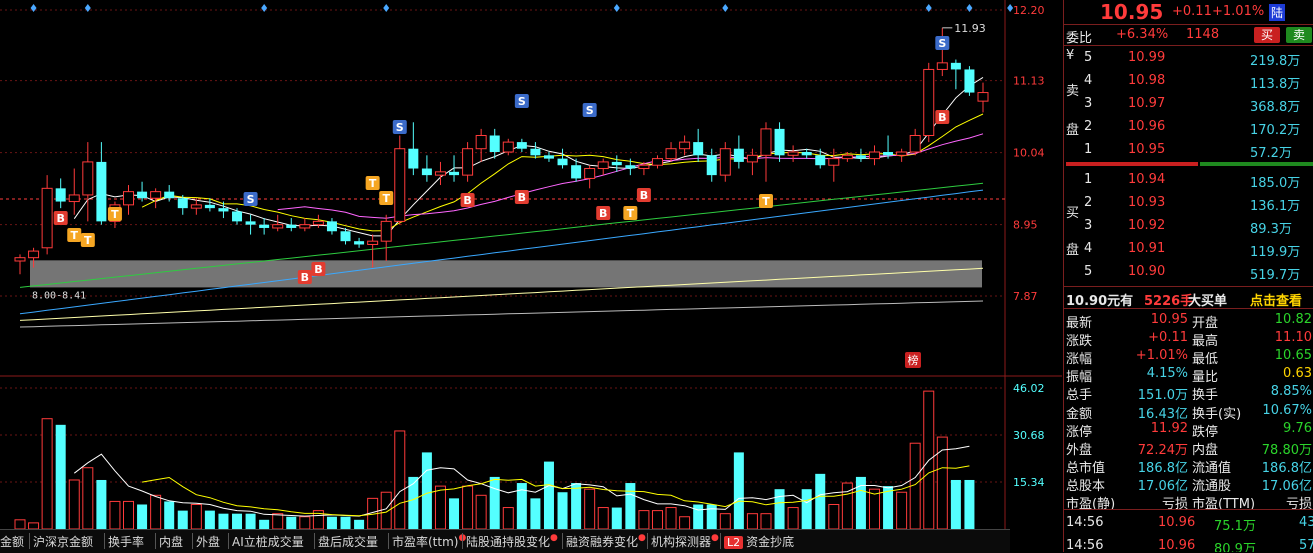 This screenshot has width=1313, height=553. I want to click on tab-0: 金额, so click(12, 541).